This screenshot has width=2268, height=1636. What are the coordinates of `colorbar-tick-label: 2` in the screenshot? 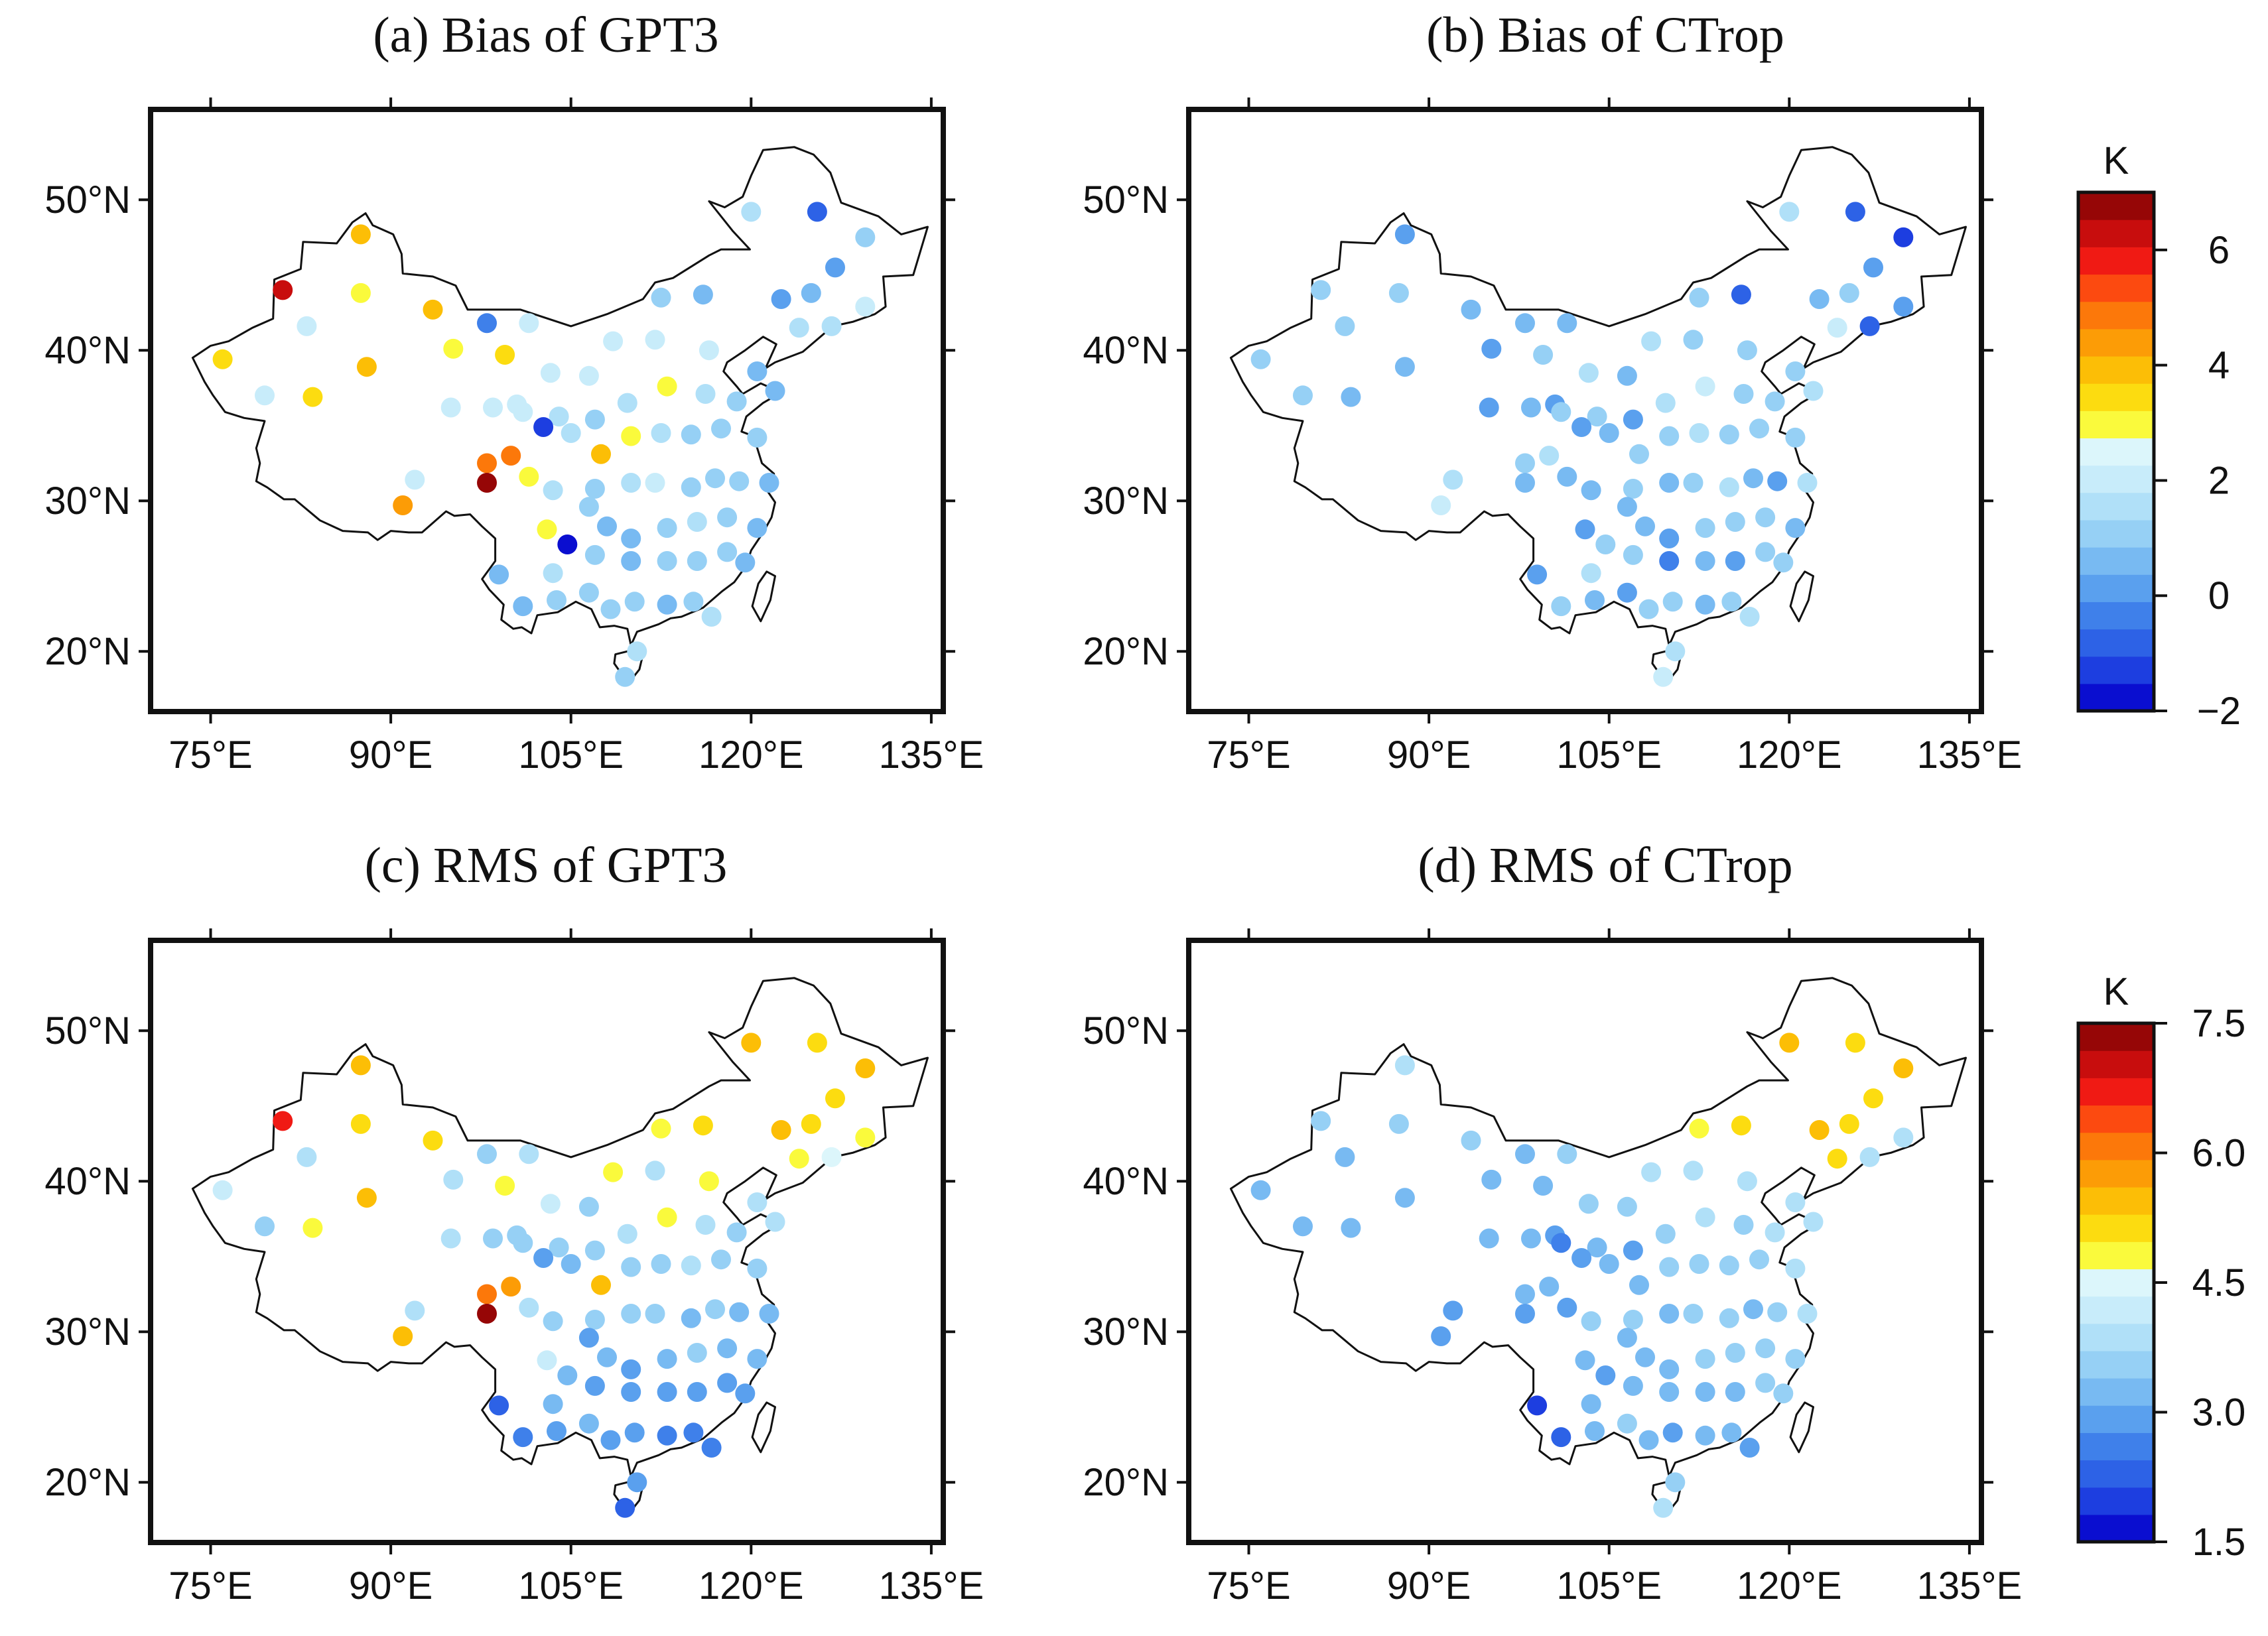 It's located at (2219, 481).